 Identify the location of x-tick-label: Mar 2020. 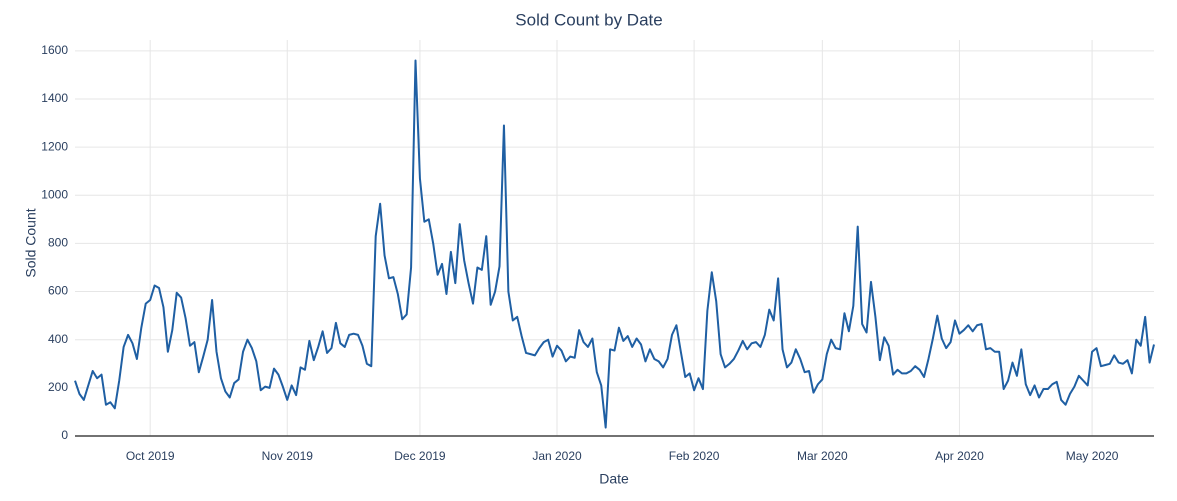
(822, 456).